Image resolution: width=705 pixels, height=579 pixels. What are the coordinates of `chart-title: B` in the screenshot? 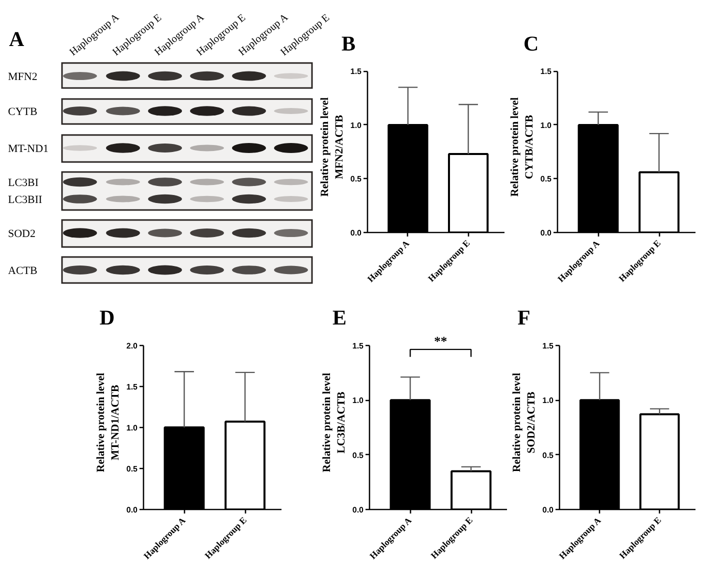 It's located at (349, 44).